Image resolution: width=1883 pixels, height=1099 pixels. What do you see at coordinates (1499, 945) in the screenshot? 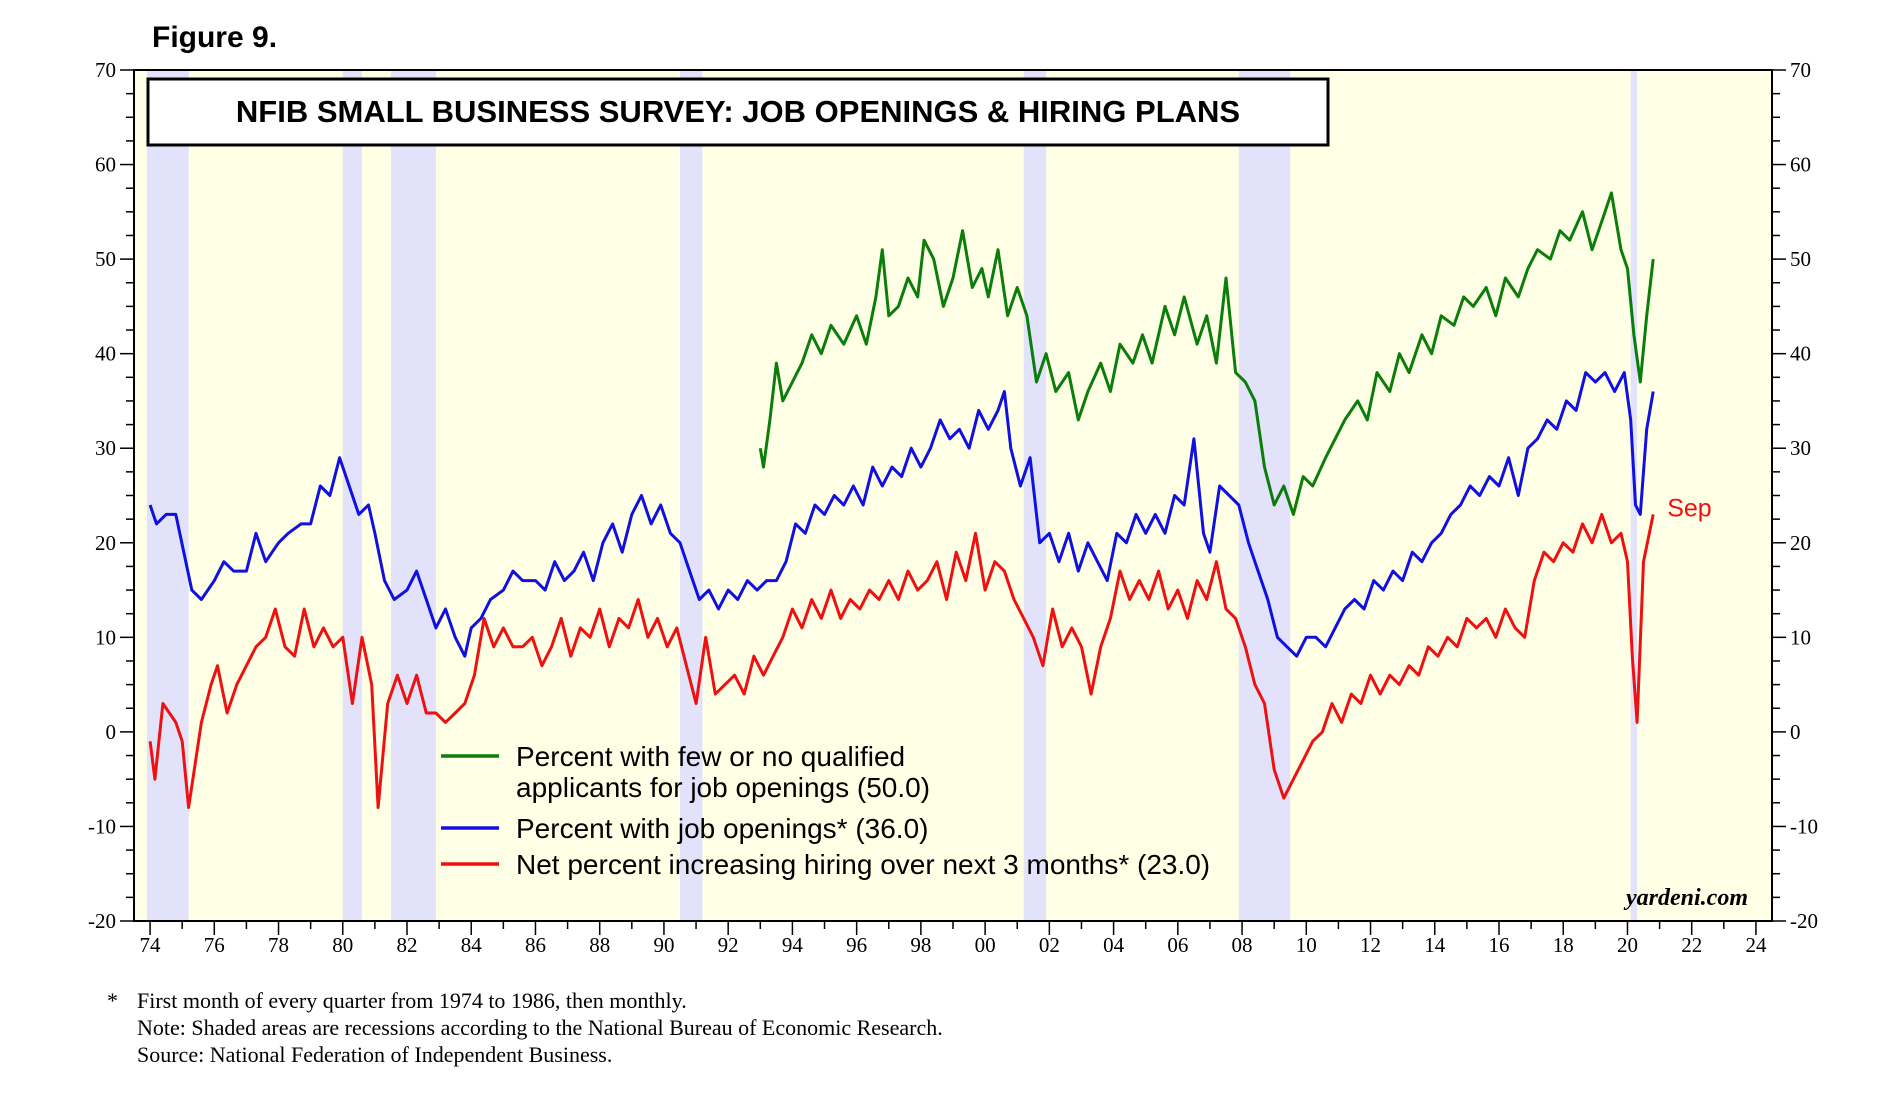
I see `x-tick-label: 16` at bounding box center [1499, 945].